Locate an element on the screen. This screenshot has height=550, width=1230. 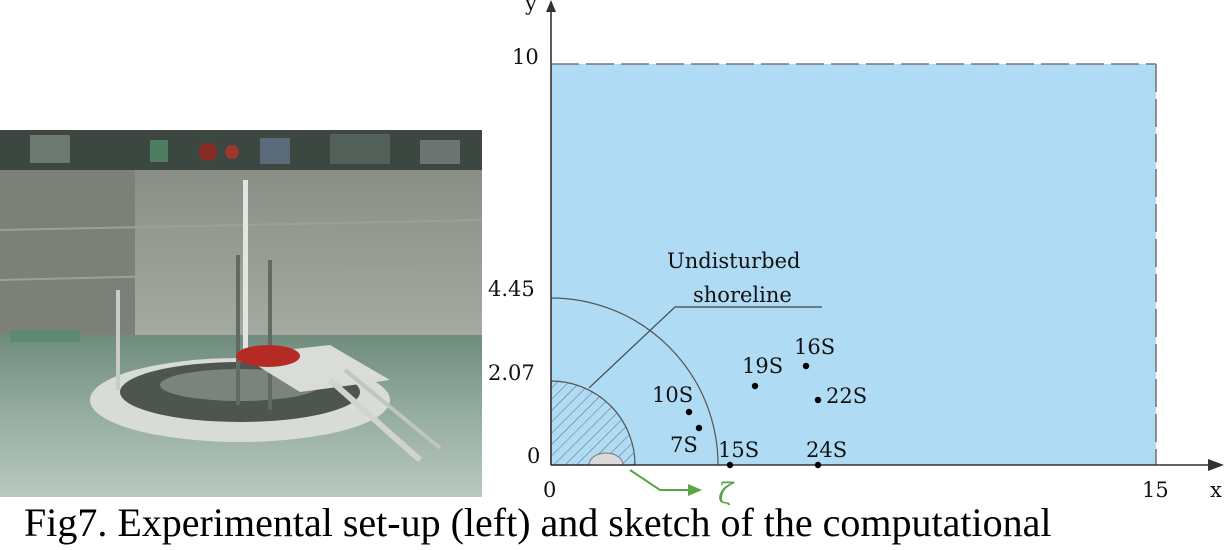
zeta-symbol: ζ is located at coordinates (726, 491).